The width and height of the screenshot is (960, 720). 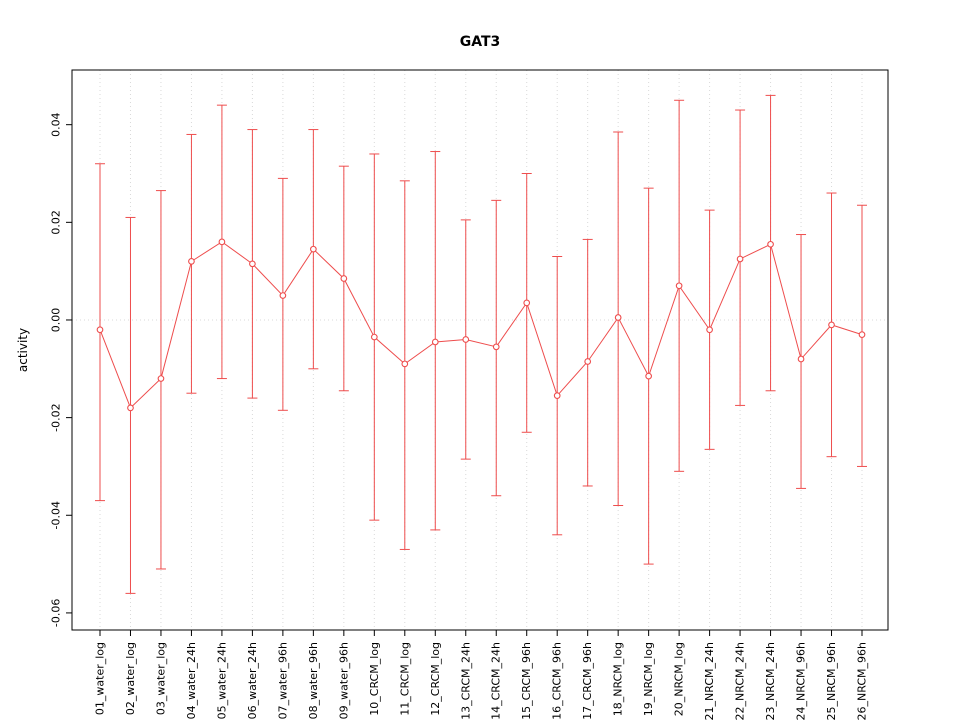 I want to click on y-tick-label: 0.02, so click(x=56, y=222).